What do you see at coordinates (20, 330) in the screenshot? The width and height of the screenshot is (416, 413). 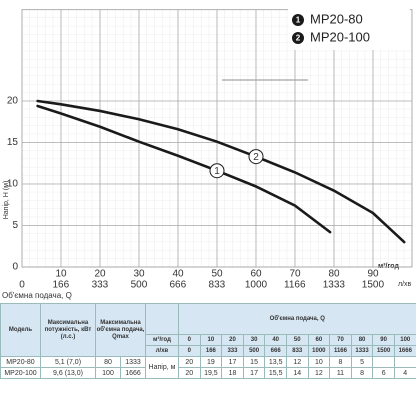 I see `table-cell: Модель` at bounding box center [20, 330].